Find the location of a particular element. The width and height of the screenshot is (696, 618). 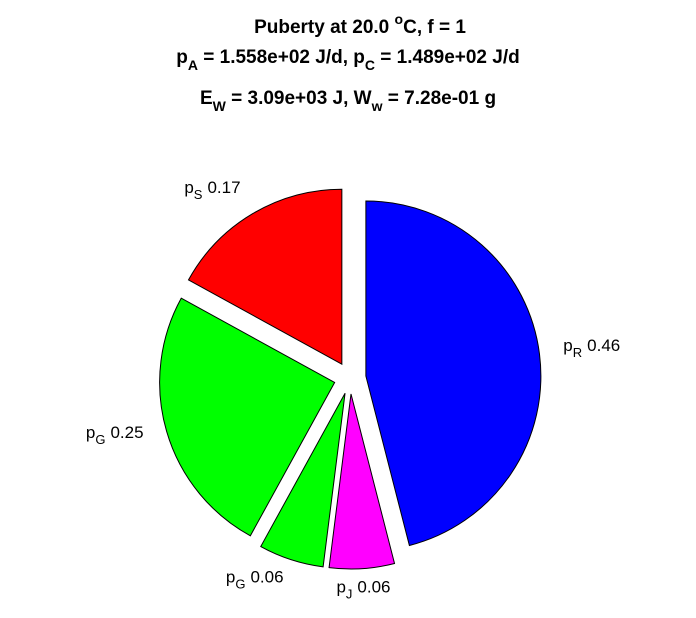

title-part: = 7.28e-01 g is located at coordinates (440, 98).